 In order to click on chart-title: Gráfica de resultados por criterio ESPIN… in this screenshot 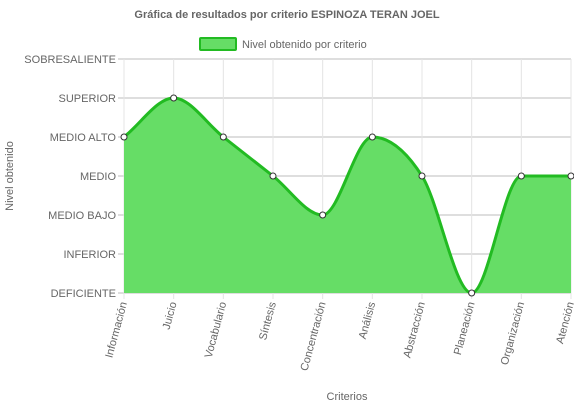, I will do `click(286, 15)`.